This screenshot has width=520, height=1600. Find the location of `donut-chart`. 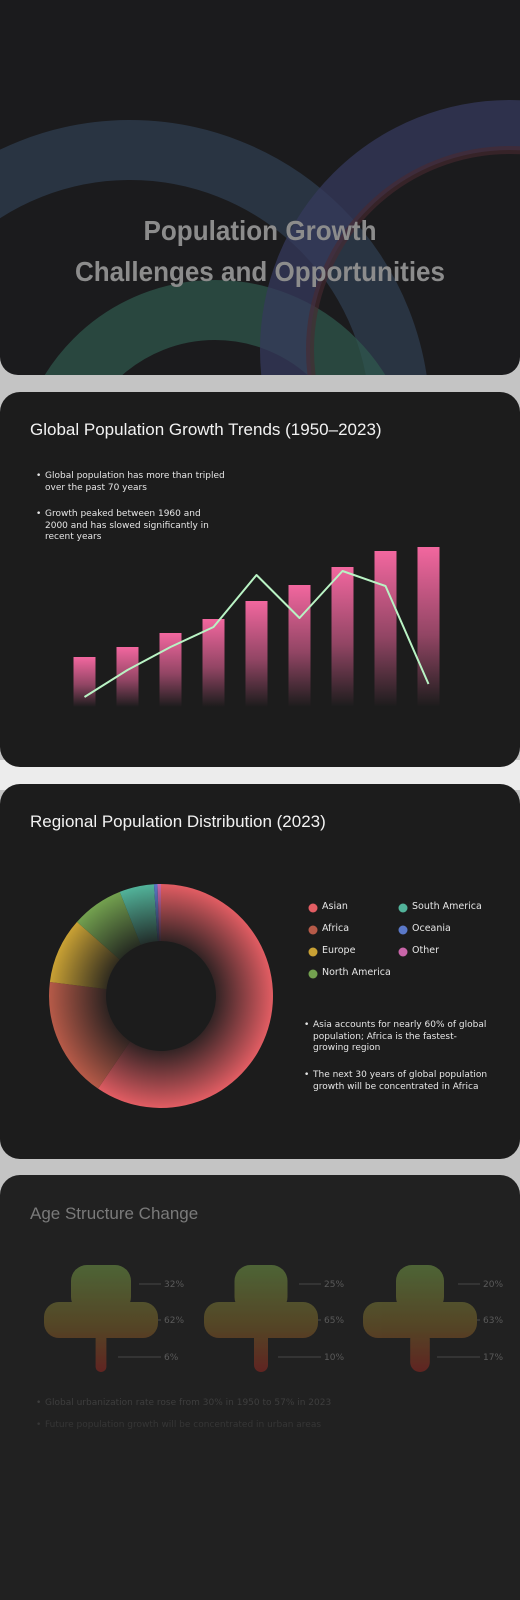

donut-chart is located at coordinates (228, 996).